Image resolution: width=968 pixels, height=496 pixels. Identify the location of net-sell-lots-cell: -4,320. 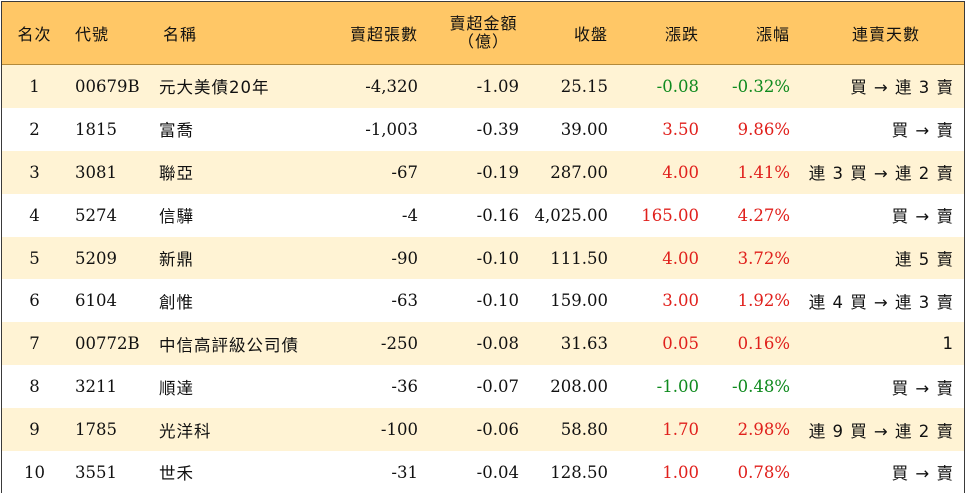
(391, 86).